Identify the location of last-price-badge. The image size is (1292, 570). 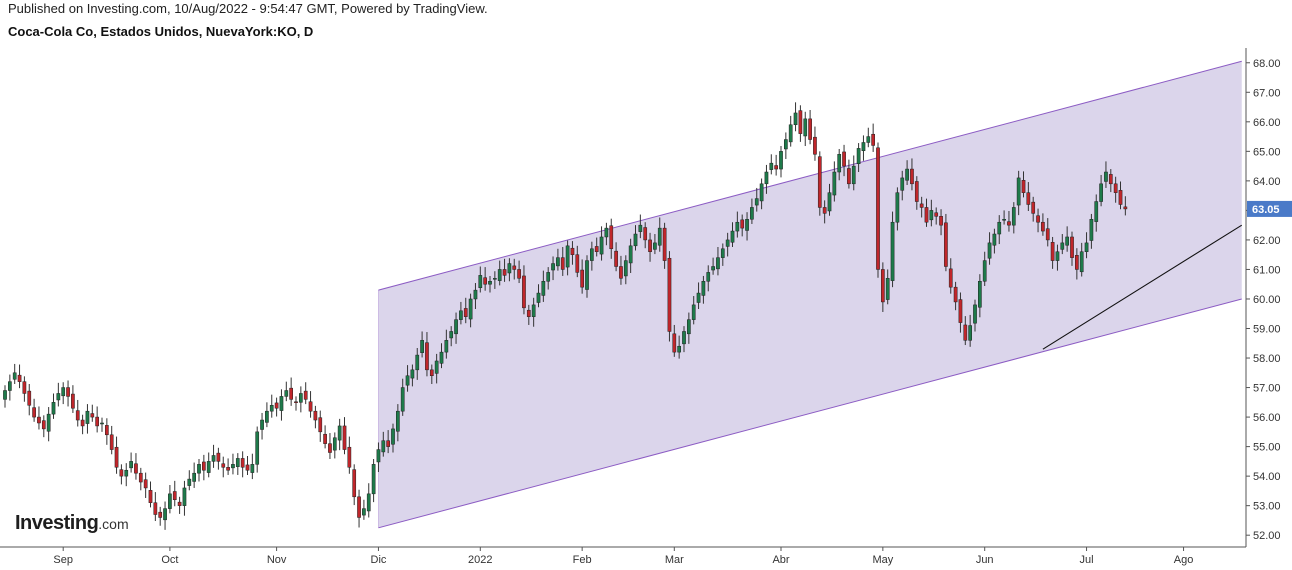
(1269, 208).